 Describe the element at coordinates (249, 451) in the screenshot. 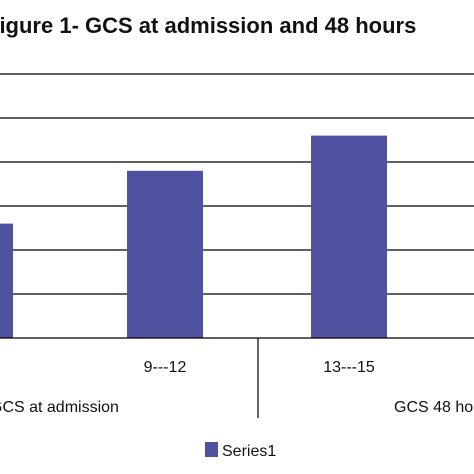

I see `legend-label: Series1` at that location.